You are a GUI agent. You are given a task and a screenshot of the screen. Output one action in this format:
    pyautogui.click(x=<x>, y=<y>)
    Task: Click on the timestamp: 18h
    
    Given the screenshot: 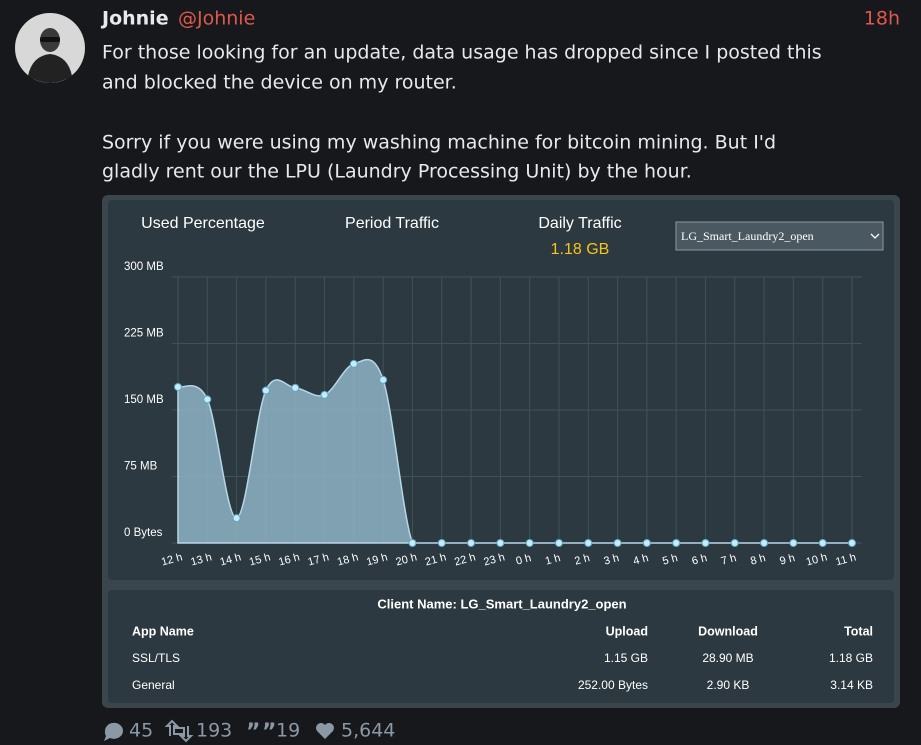 What is the action you would take?
    pyautogui.click(x=882, y=19)
    